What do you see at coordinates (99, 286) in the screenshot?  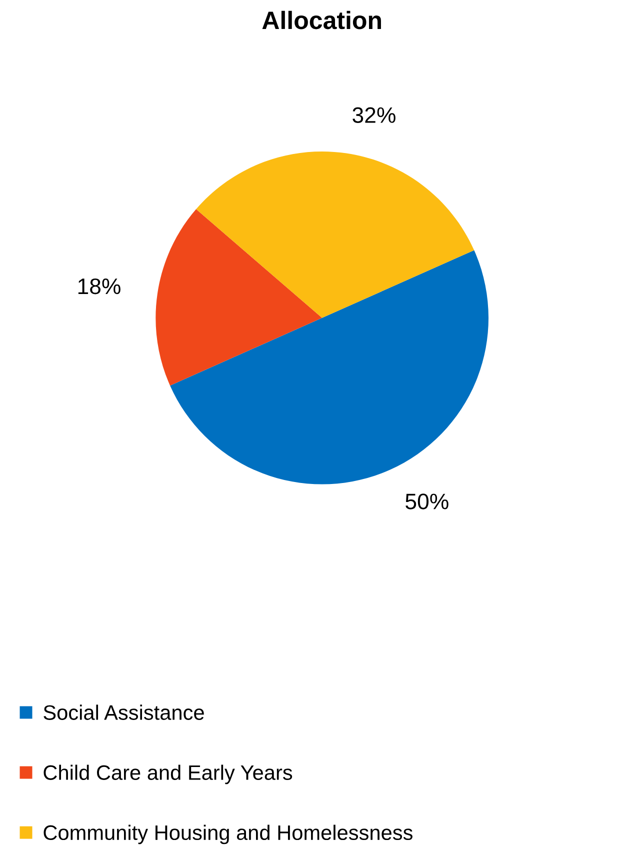 I see `data-label: 18%` at bounding box center [99, 286].